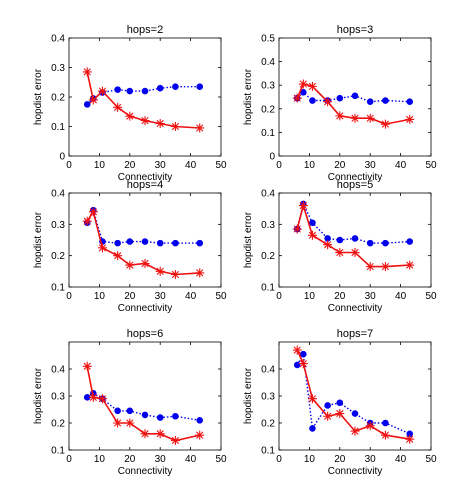 The width and height of the screenshot is (474, 489). What do you see at coordinates (310, 165) in the screenshot?
I see `x-tick-label: 10` at bounding box center [310, 165].